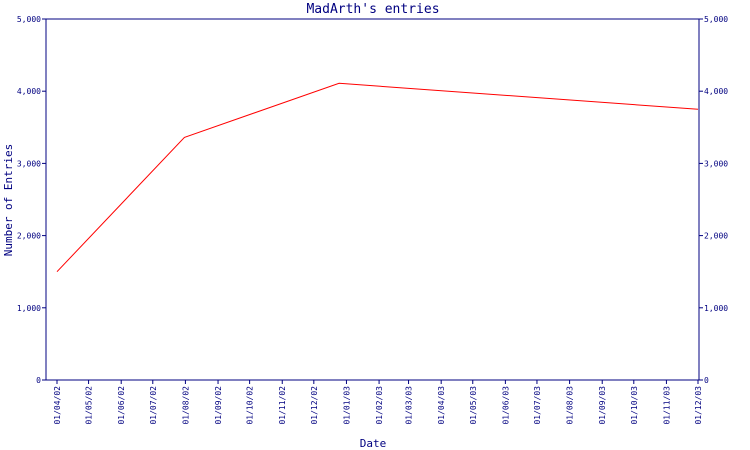 The width and height of the screenshot is (750, 450). What do you see at coordinates (373, 443) in the screenshot?
I see `x-axis-label: Date` at bounding box center [373, 443].